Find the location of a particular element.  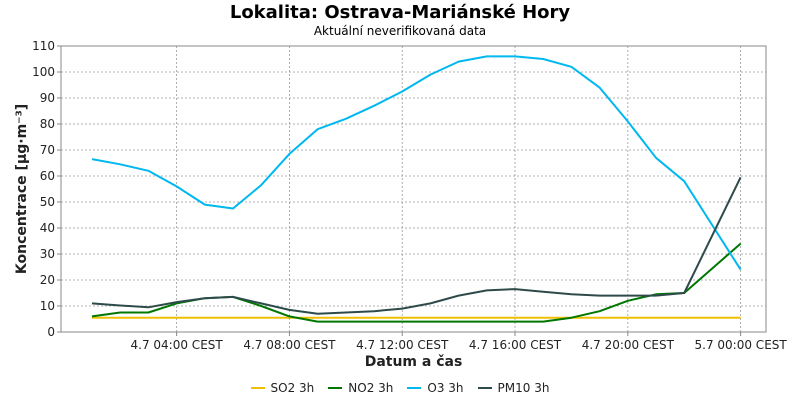

legend-item: SO2 3h is located at coordinates (282, 388).